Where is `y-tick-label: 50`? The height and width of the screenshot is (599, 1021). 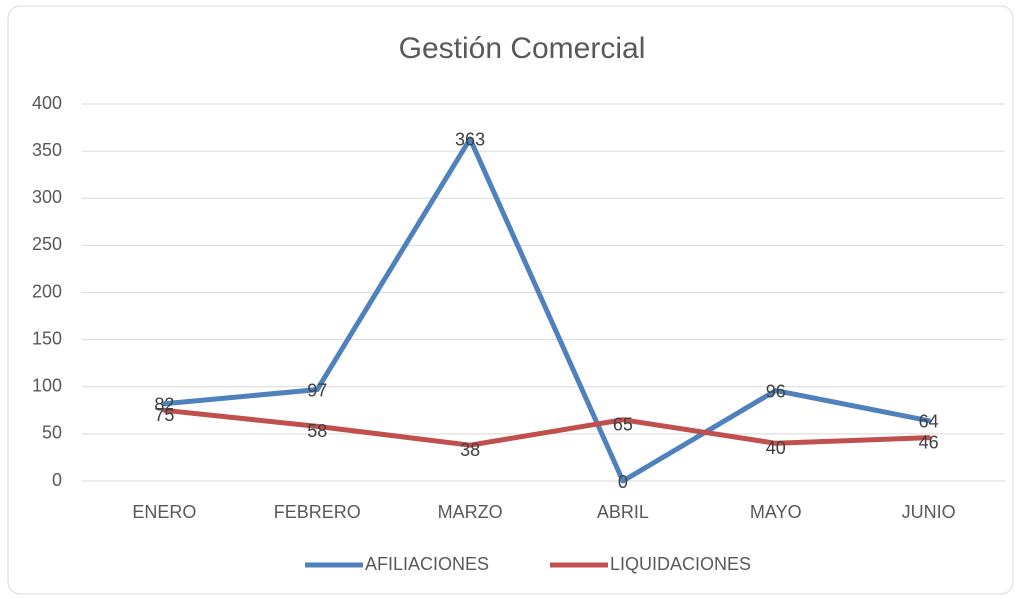
y-tick-label: 50 is located at coordinates (52, 433).